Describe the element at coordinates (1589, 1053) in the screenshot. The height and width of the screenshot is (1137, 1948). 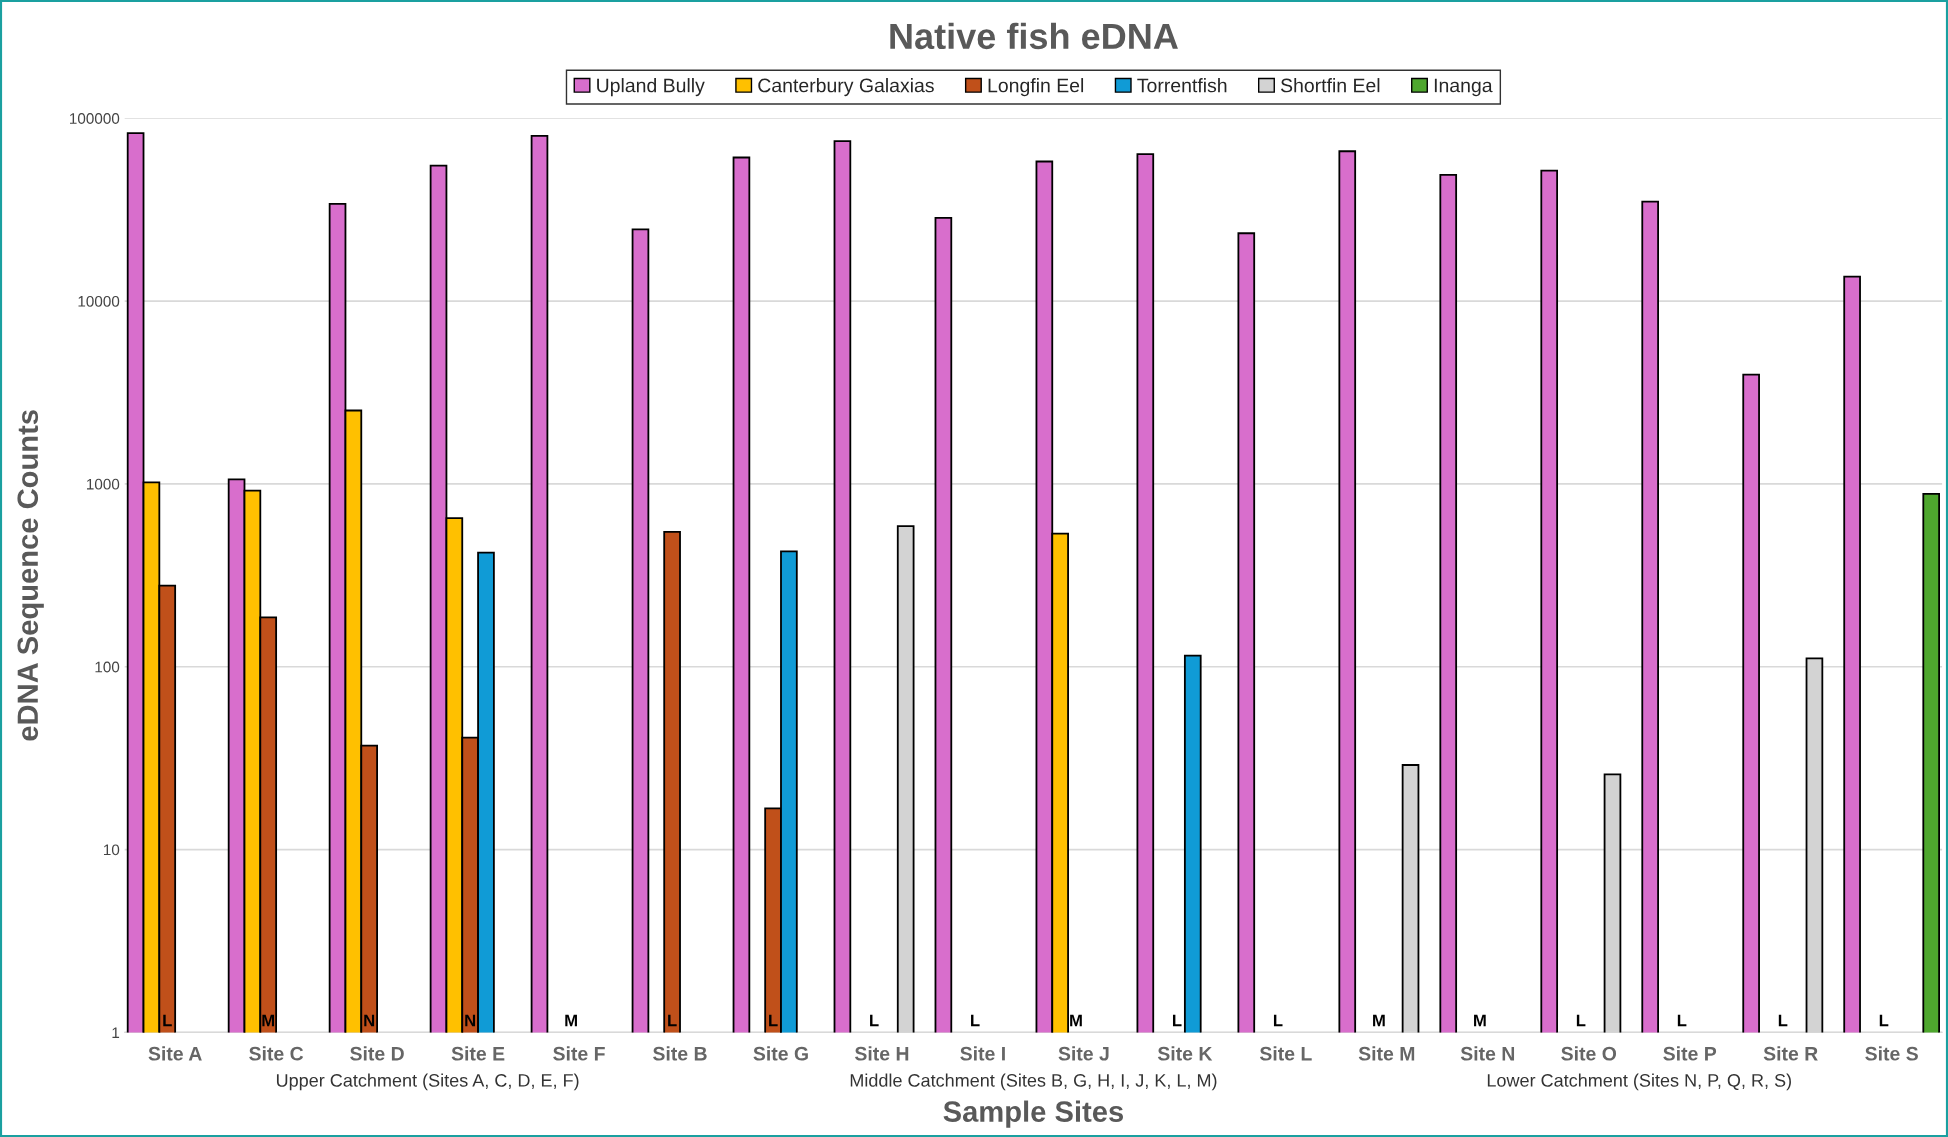
I see `x-tick-label: Site O` at that location.